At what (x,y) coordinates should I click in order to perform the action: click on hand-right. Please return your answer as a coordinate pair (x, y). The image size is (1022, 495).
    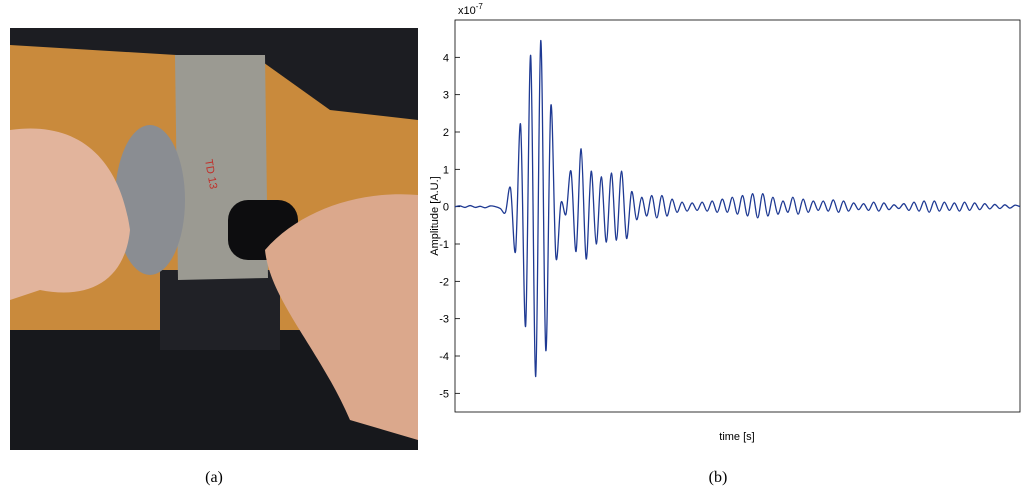
    Looking at the image, I should click on (341, 317).